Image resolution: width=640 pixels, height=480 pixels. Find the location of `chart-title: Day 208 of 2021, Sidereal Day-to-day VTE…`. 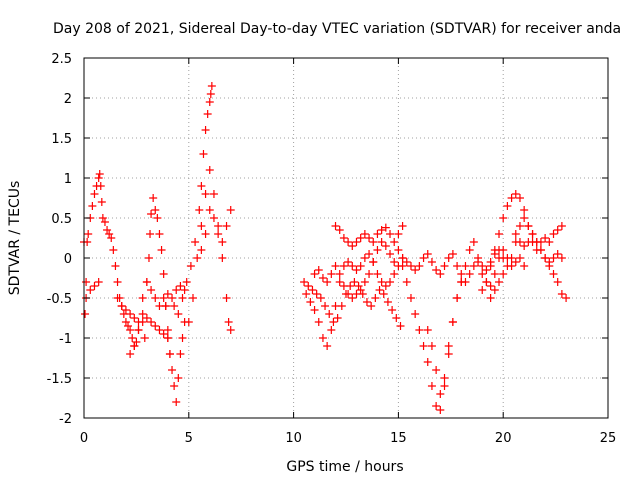

chart-title: Day 208 of 2021, Sidereal Day-to-day VTE… is located at coordinates (337, 29).